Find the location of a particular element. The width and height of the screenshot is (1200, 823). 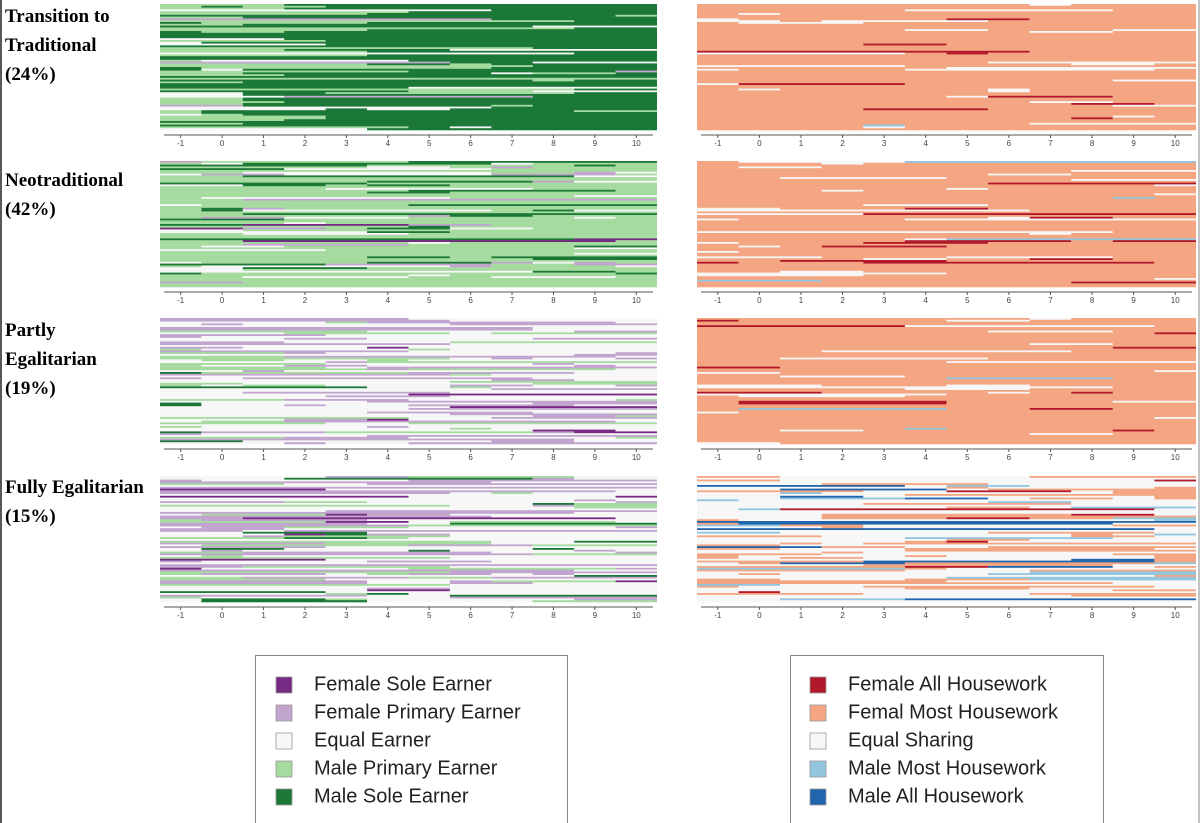

legend-swatch is located at coordinates (818, 685).